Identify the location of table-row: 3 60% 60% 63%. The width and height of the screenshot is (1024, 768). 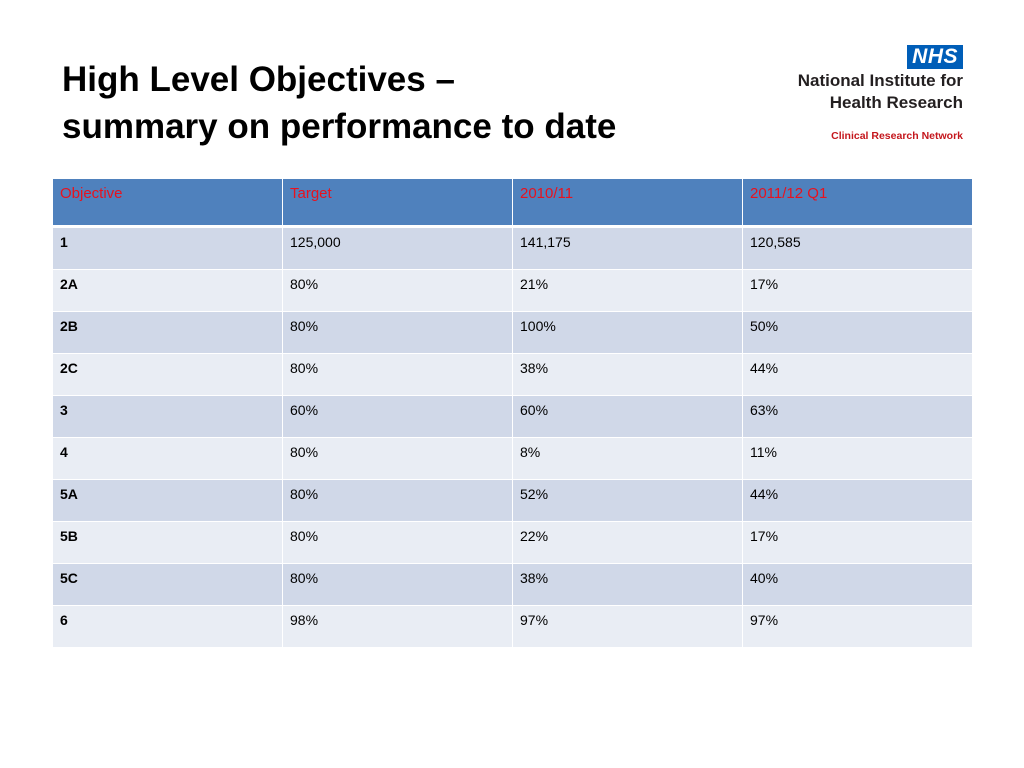
(512, 416).